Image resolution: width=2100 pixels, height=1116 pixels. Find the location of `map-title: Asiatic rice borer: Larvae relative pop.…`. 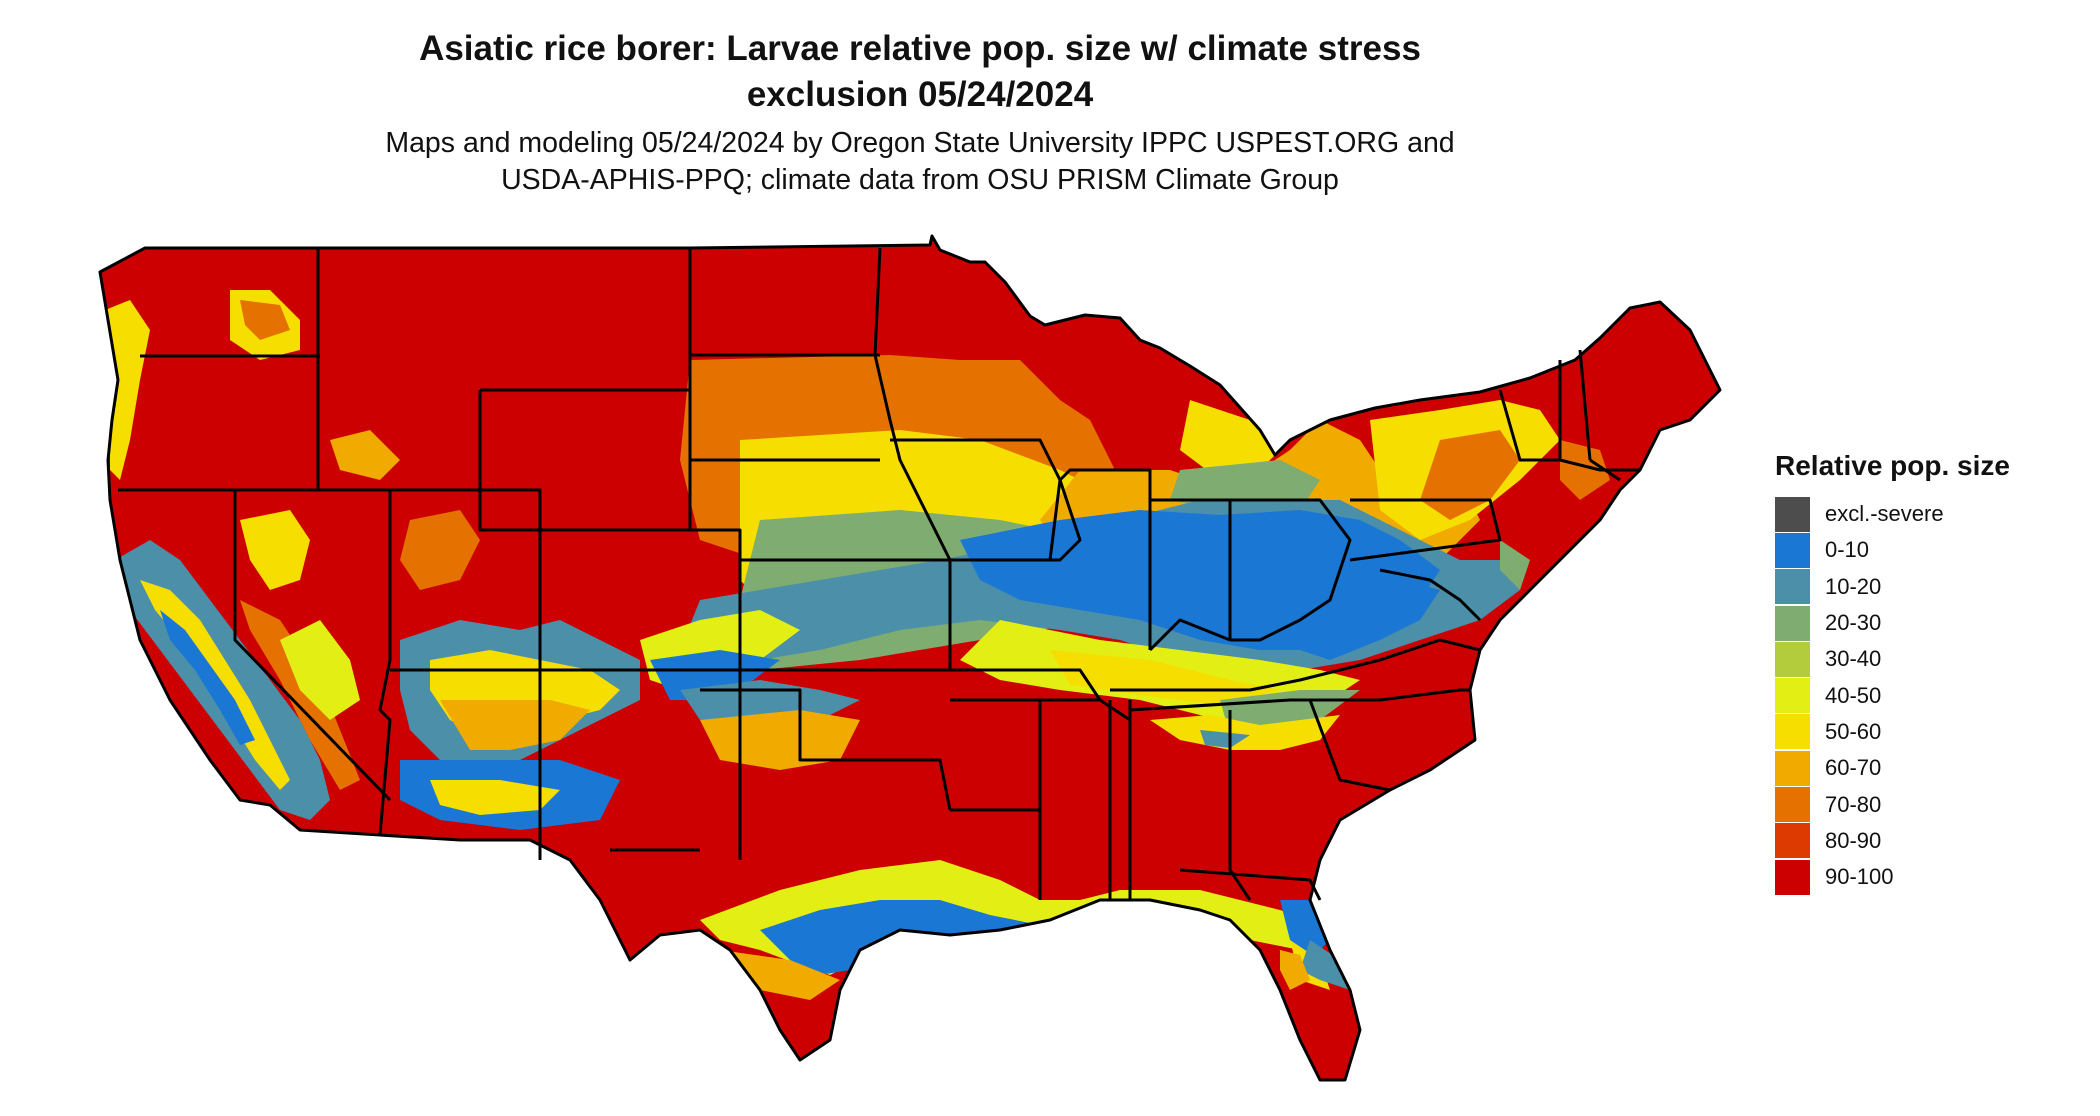

map-title: Asiatic rice borer: Larvae relative pop.… is located at coordinates (920, 72).